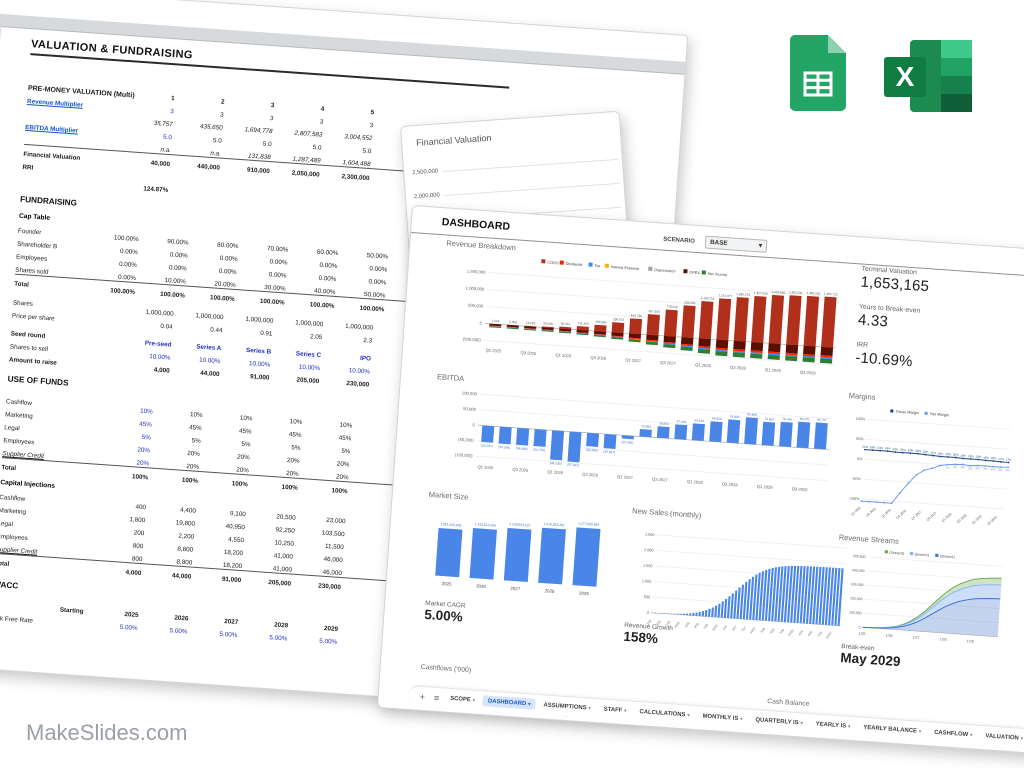 The image size is (1024, 768). What do you see at coordinates (994, 458) in the screenshot?
I see `svg-text: 18%` at bounding box center [994, 458].